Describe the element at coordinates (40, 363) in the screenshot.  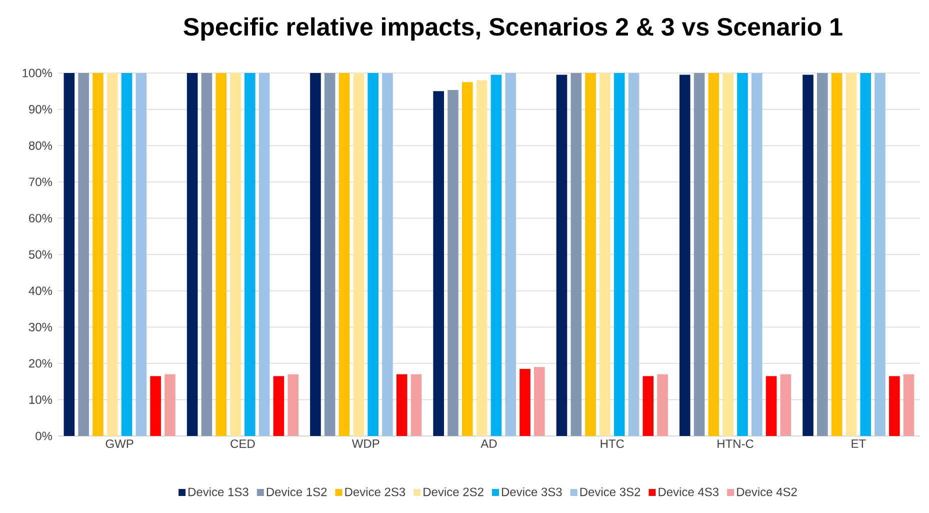
I see `y-tick-label: 20%` at that location.